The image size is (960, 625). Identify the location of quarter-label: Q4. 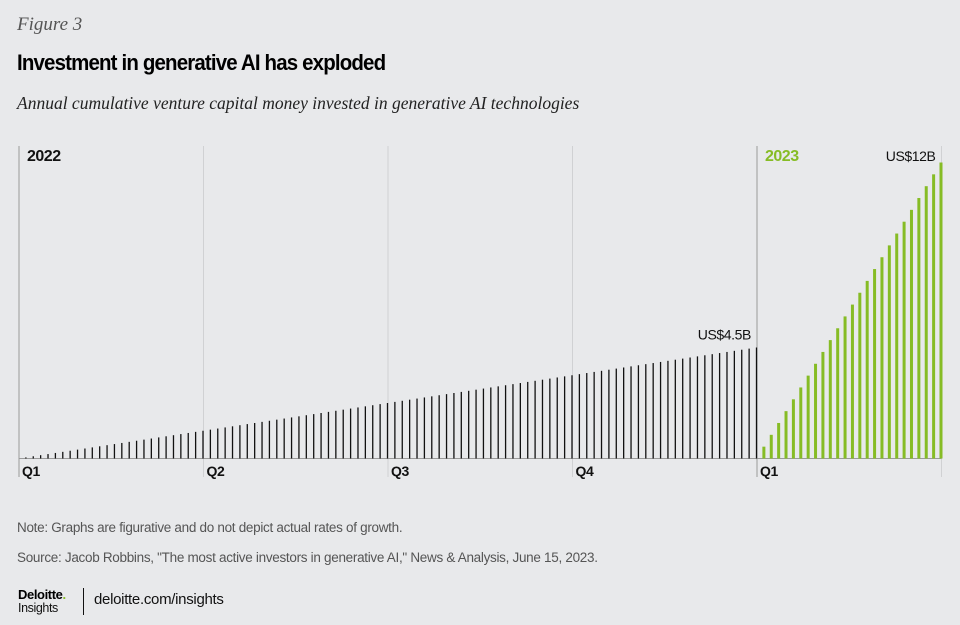
(585, 471).